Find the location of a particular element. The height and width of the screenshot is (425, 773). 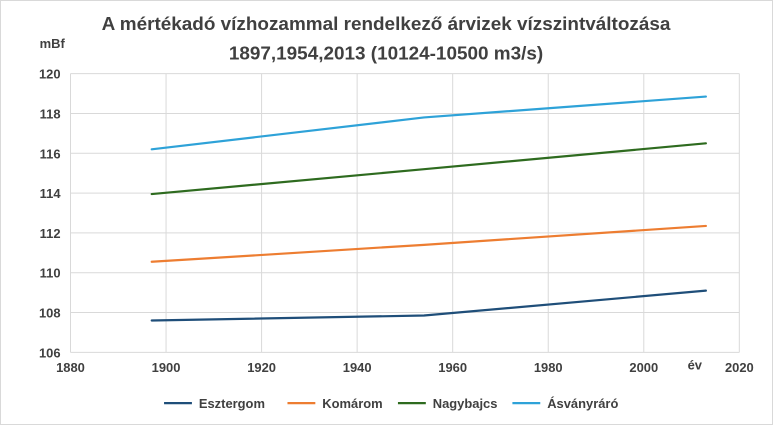

y-tick-label: 114 is located at coordinates (51, 193).